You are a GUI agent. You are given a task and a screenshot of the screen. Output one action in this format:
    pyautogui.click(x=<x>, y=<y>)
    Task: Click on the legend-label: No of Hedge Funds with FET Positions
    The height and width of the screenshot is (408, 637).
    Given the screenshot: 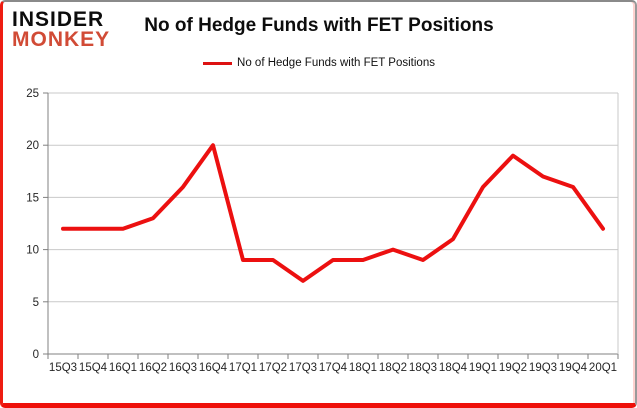 What is the action you would take?
    pyautogui.click(x=336, y=63)
    